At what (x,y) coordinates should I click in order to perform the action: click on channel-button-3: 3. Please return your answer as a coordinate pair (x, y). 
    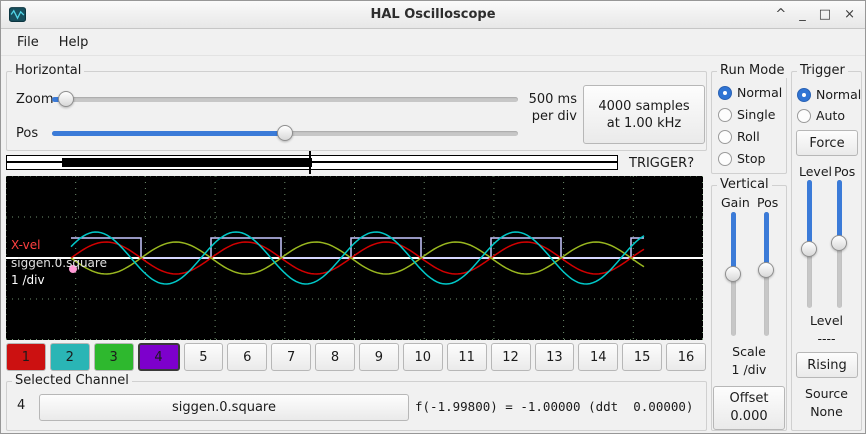
    Looking at the image, I should click on (113, 357).